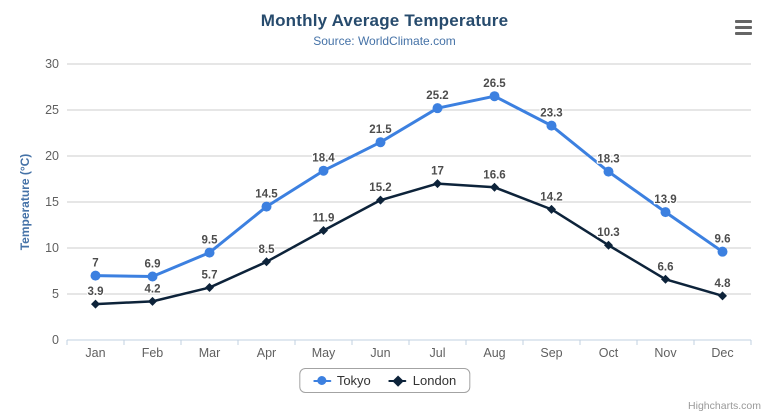 The image size is (769, 416). Describe the element at coordinates (95, 353) in the screenshot. I see `x-axis-label: Jan` at that location.